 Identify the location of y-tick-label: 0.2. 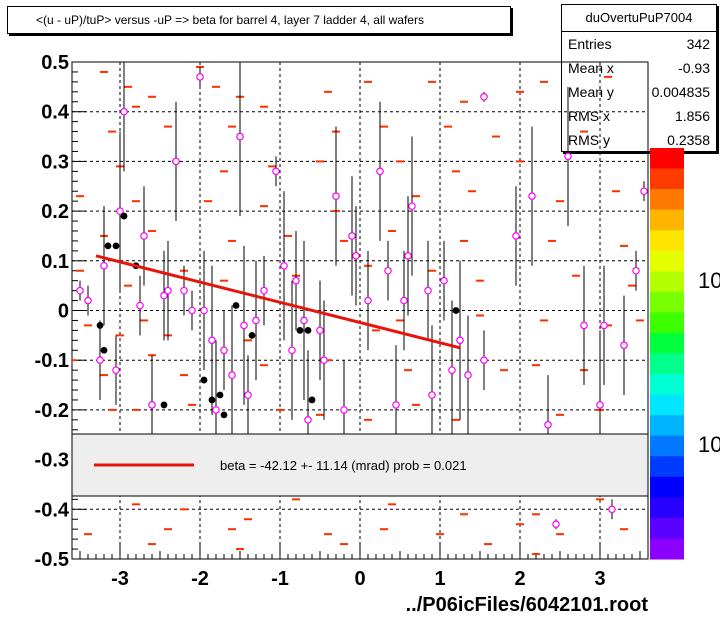
(55, 212).